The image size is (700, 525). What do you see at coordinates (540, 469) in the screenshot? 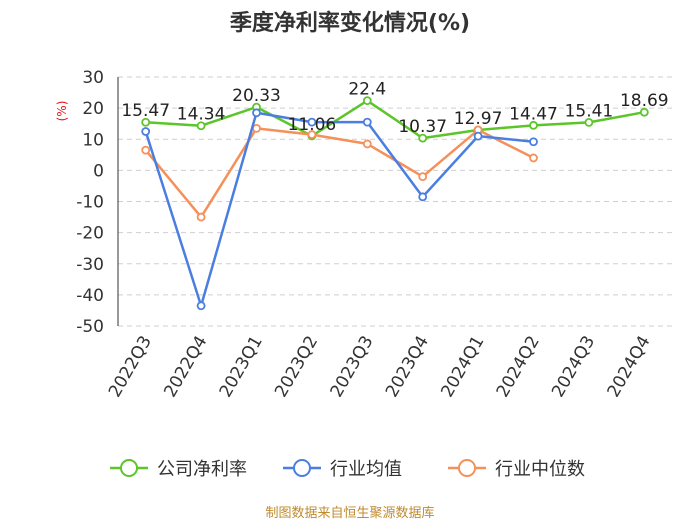
I see `legend-label: 行业中位数` at bounding box center [540, 469].